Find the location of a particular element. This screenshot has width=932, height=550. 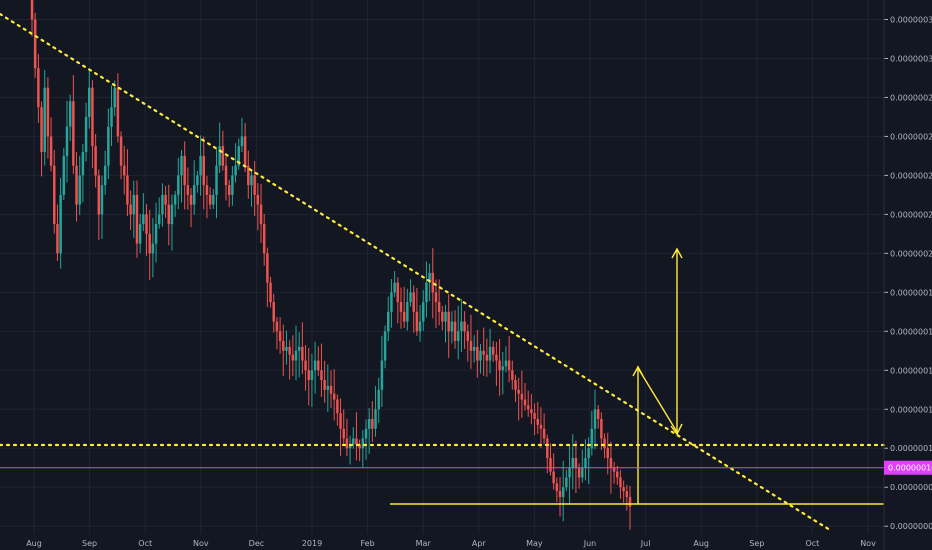

y-tick-label: 0.00000013 is located at coordinates (911, 409).